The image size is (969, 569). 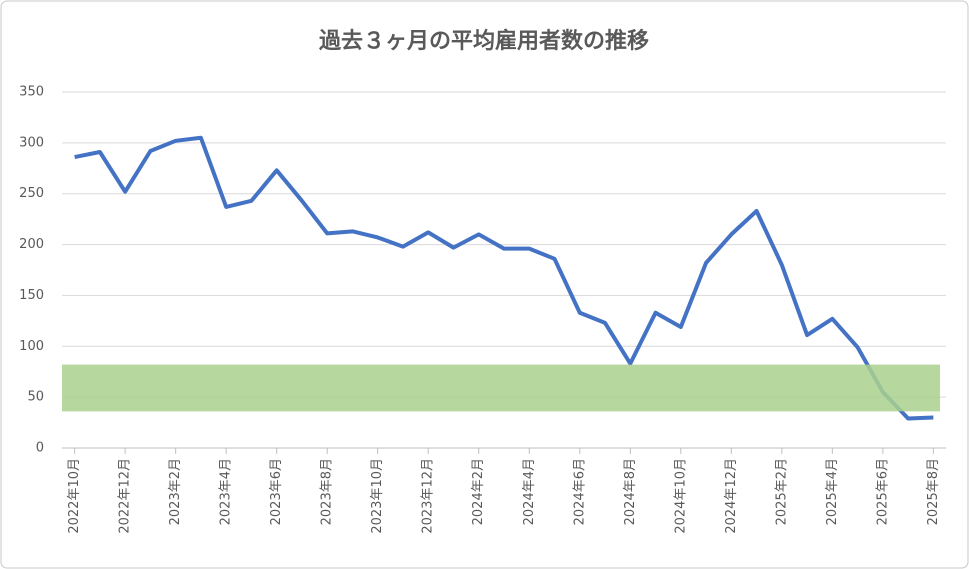 What do you see at coordinates (74, 496) in the screenshot?
I see `x-tick-label: 2022年10月` at bounding box center [74, 496].